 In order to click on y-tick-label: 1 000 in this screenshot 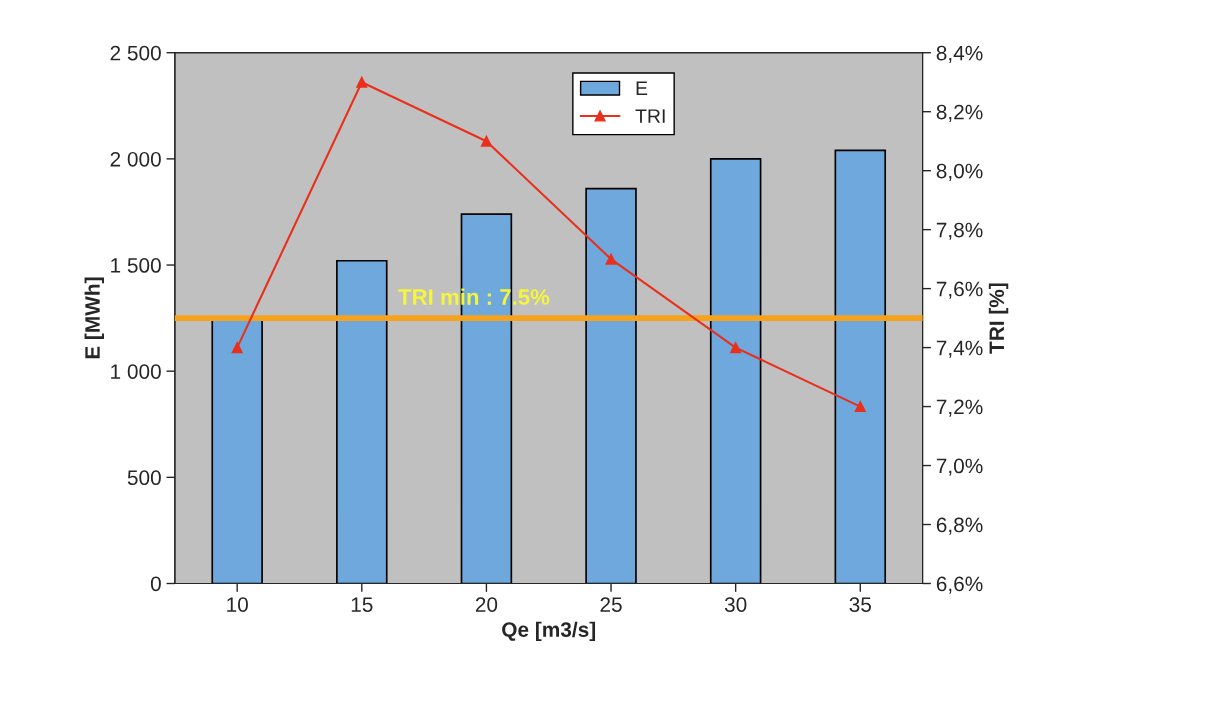, I will do `click(136, 371)`.